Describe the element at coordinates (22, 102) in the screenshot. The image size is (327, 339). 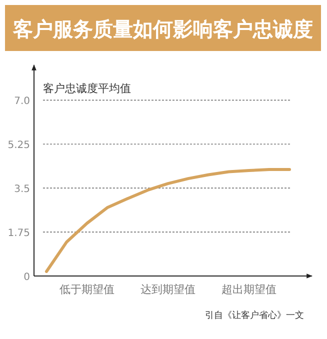
I see `y-tick-label: 7.0` at that location.